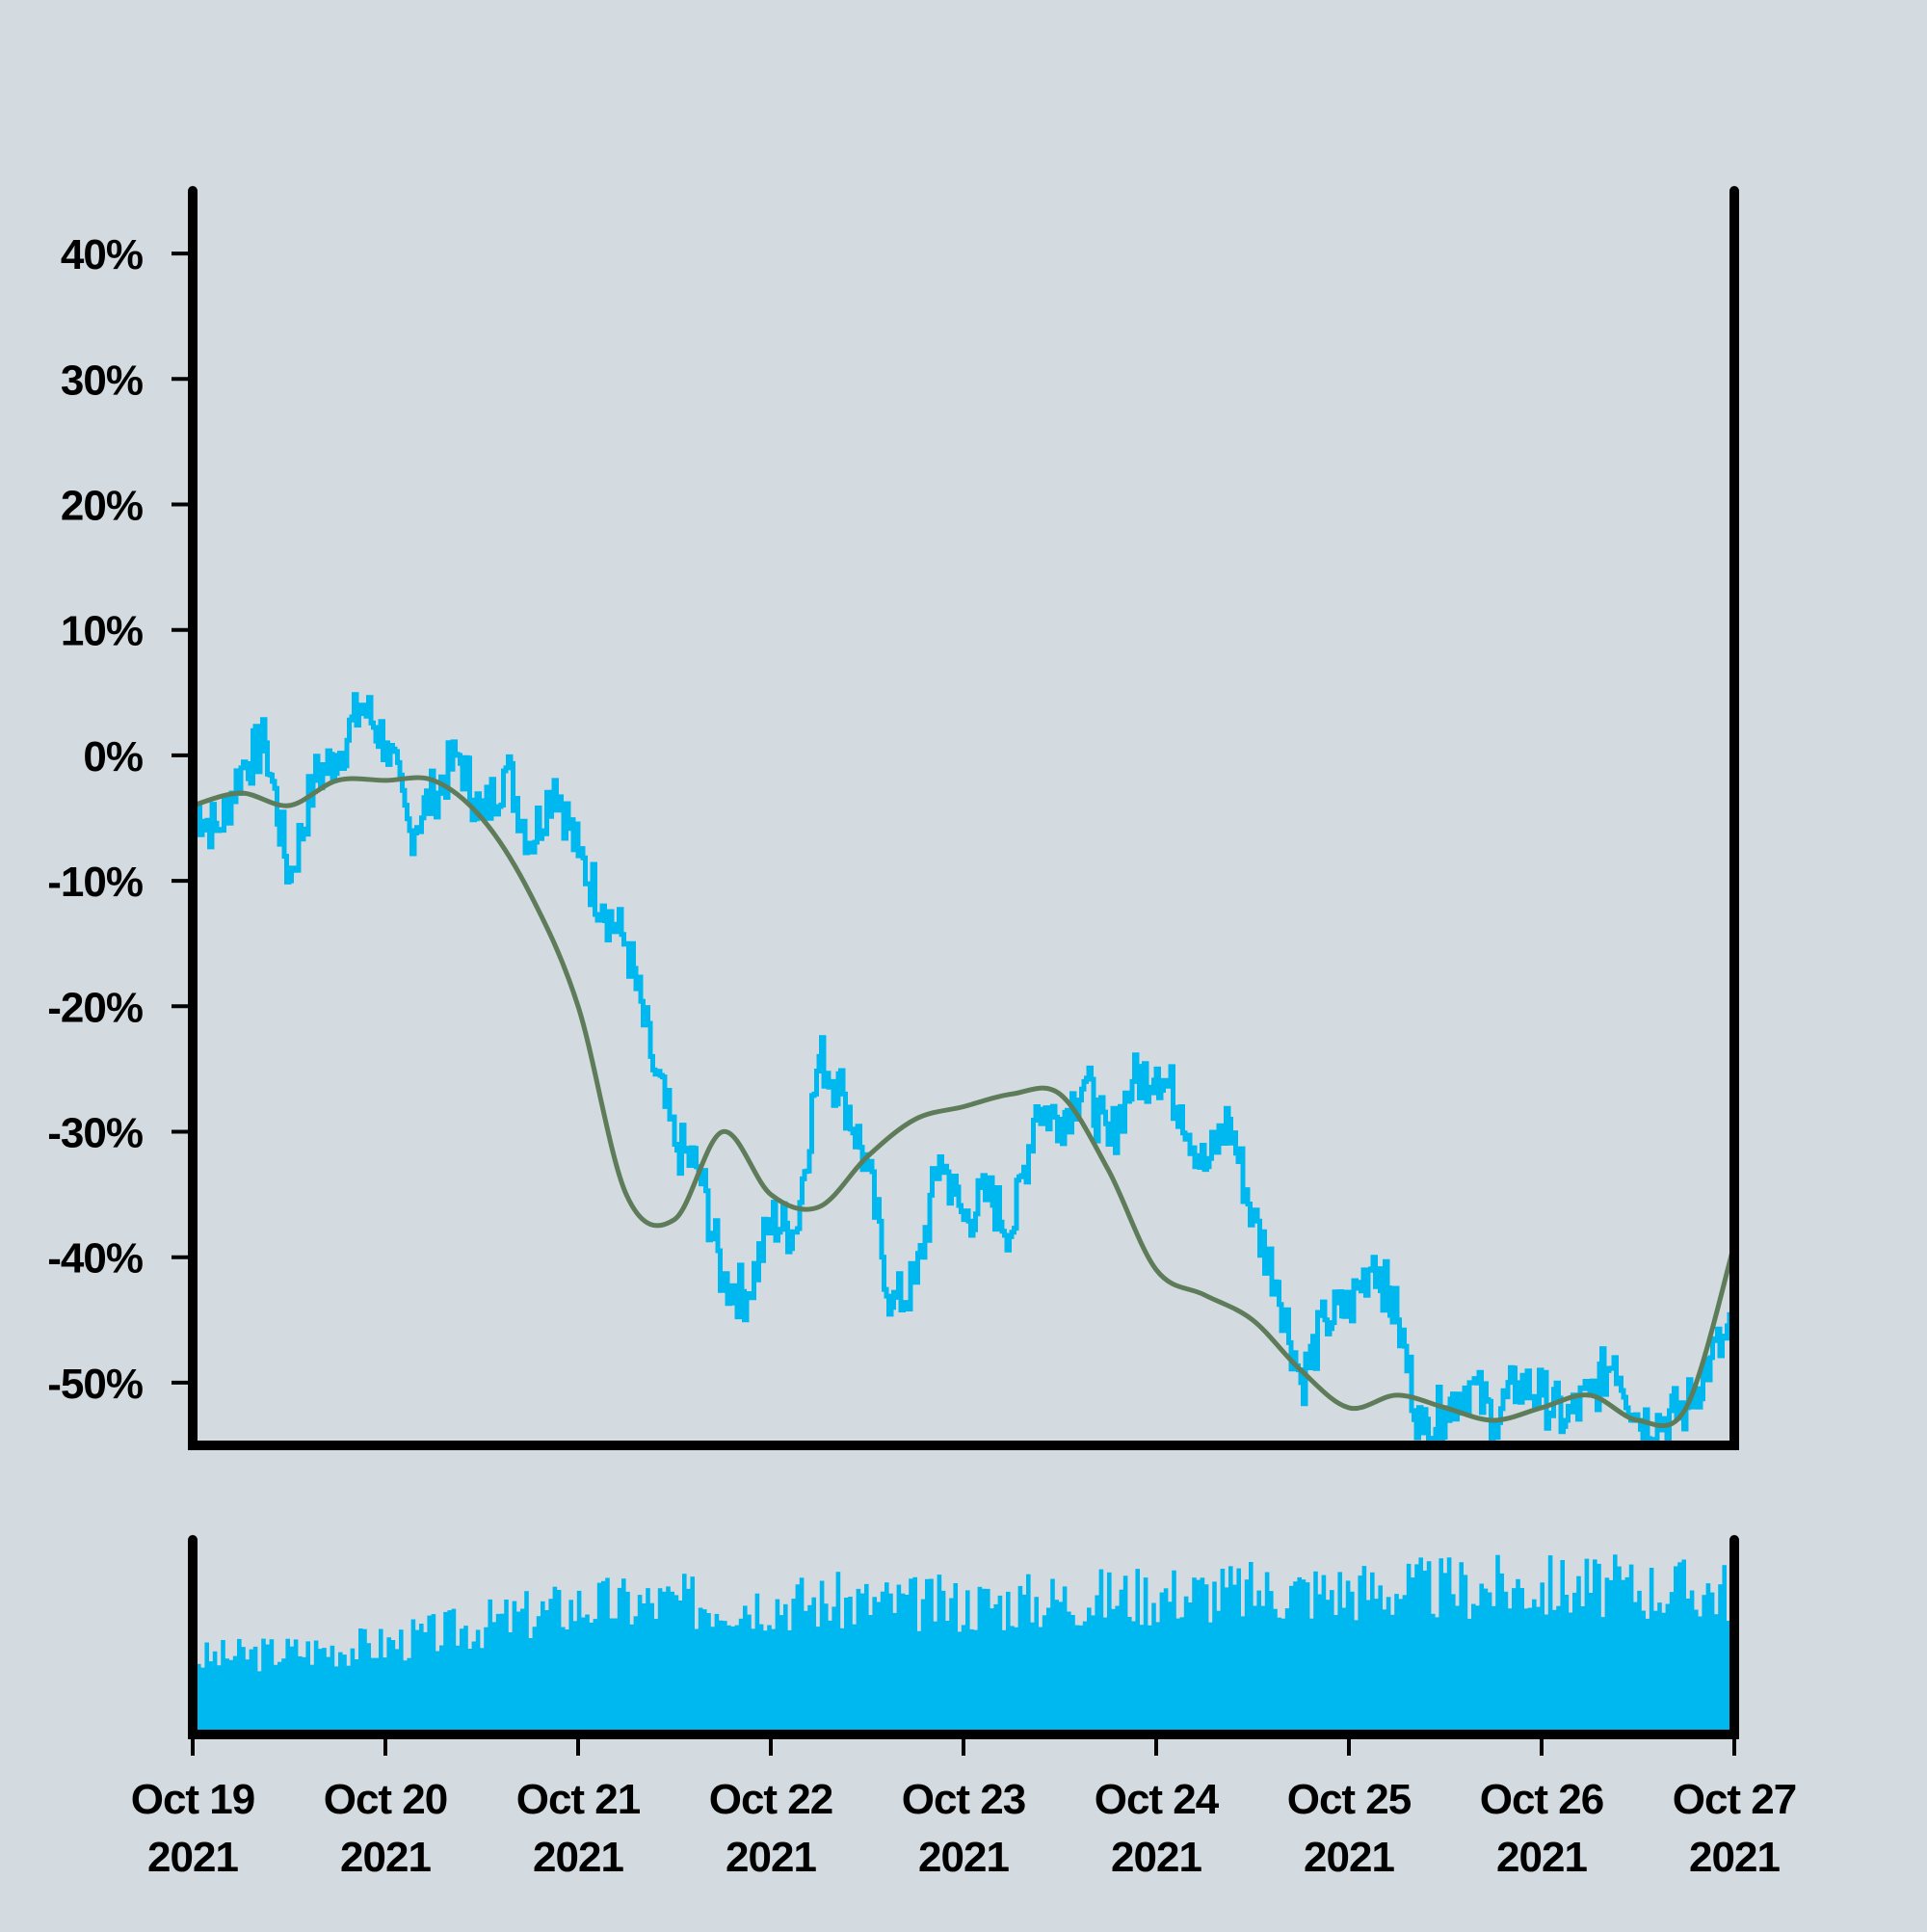 The width and height of the screenshot is (1927, 1932). I want to click on x-tick-label-month: Oct 23, so click(964, 1799).